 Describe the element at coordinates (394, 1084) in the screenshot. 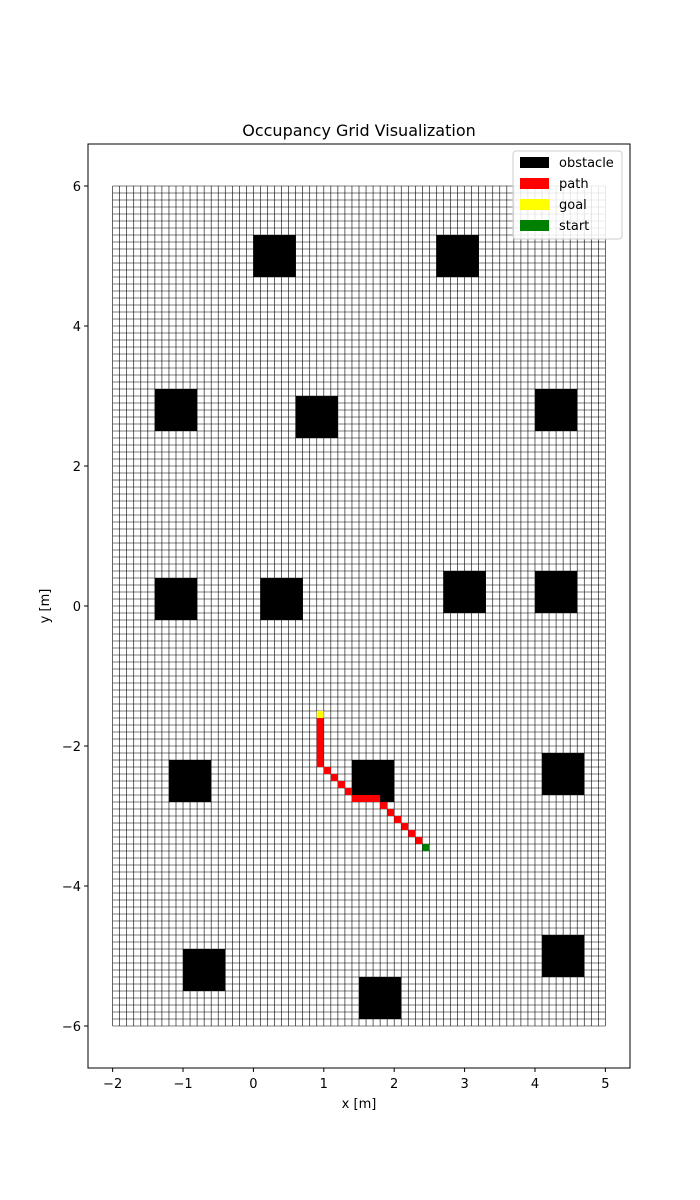

I see `x-tick-label: 2` at that location.